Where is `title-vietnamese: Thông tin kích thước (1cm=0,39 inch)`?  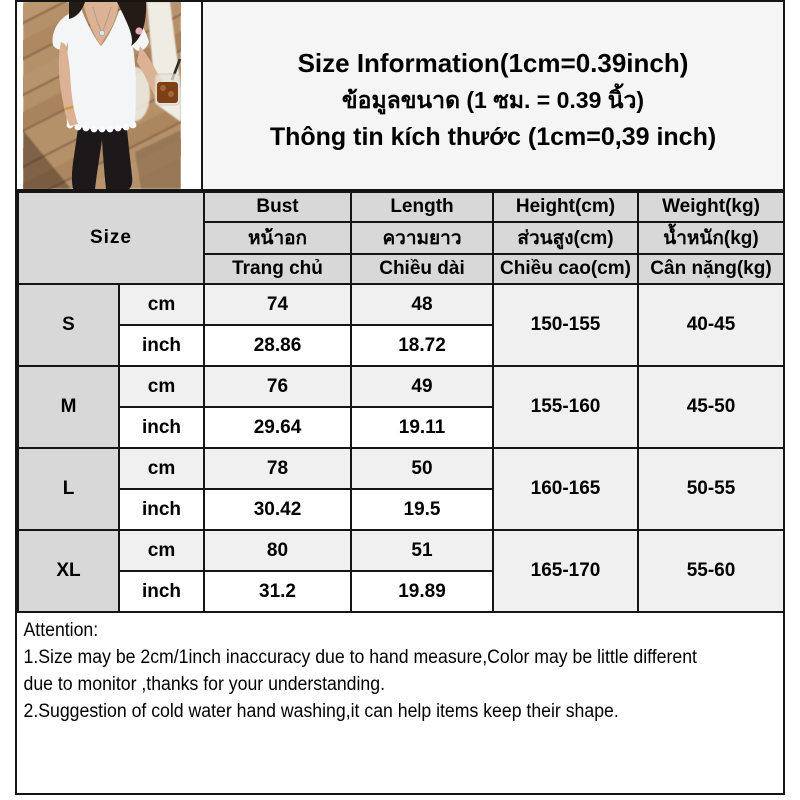
title-vietnamese: Thông tin kích thước (1cm=0,39 inch) is located at coordinates (493, 137).